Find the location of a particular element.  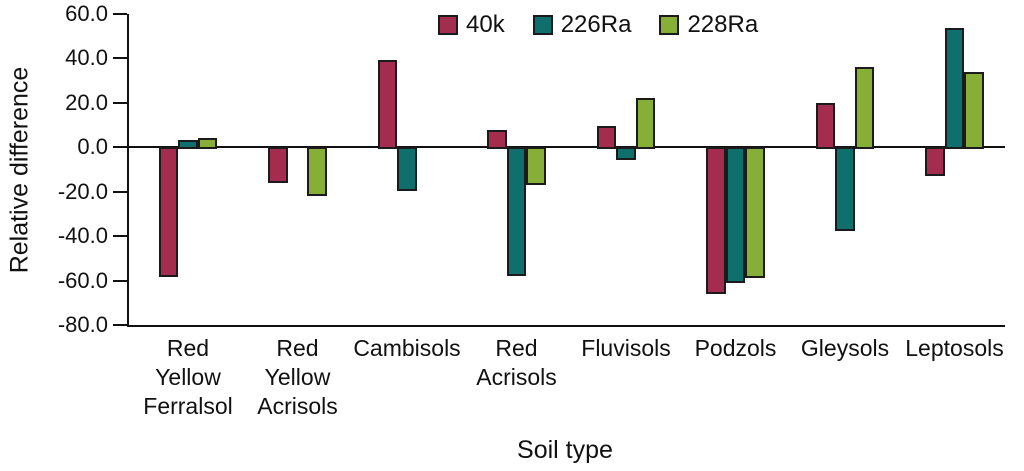

legend-label: 228Ra is located at coordinates (723, 24).